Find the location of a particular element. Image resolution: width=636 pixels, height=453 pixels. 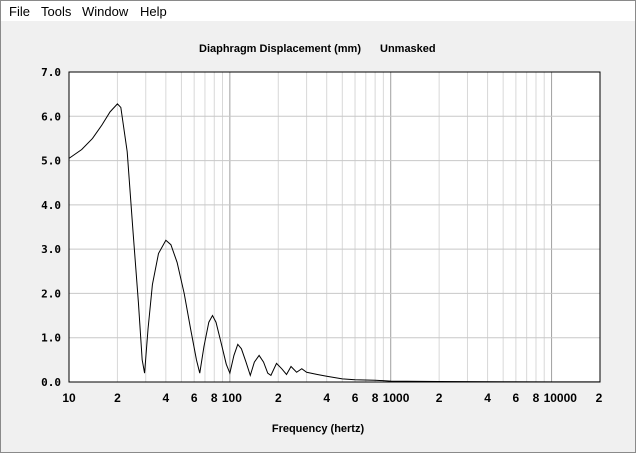

y-tick-label: 5.0 is located at coordinates (51, 161).